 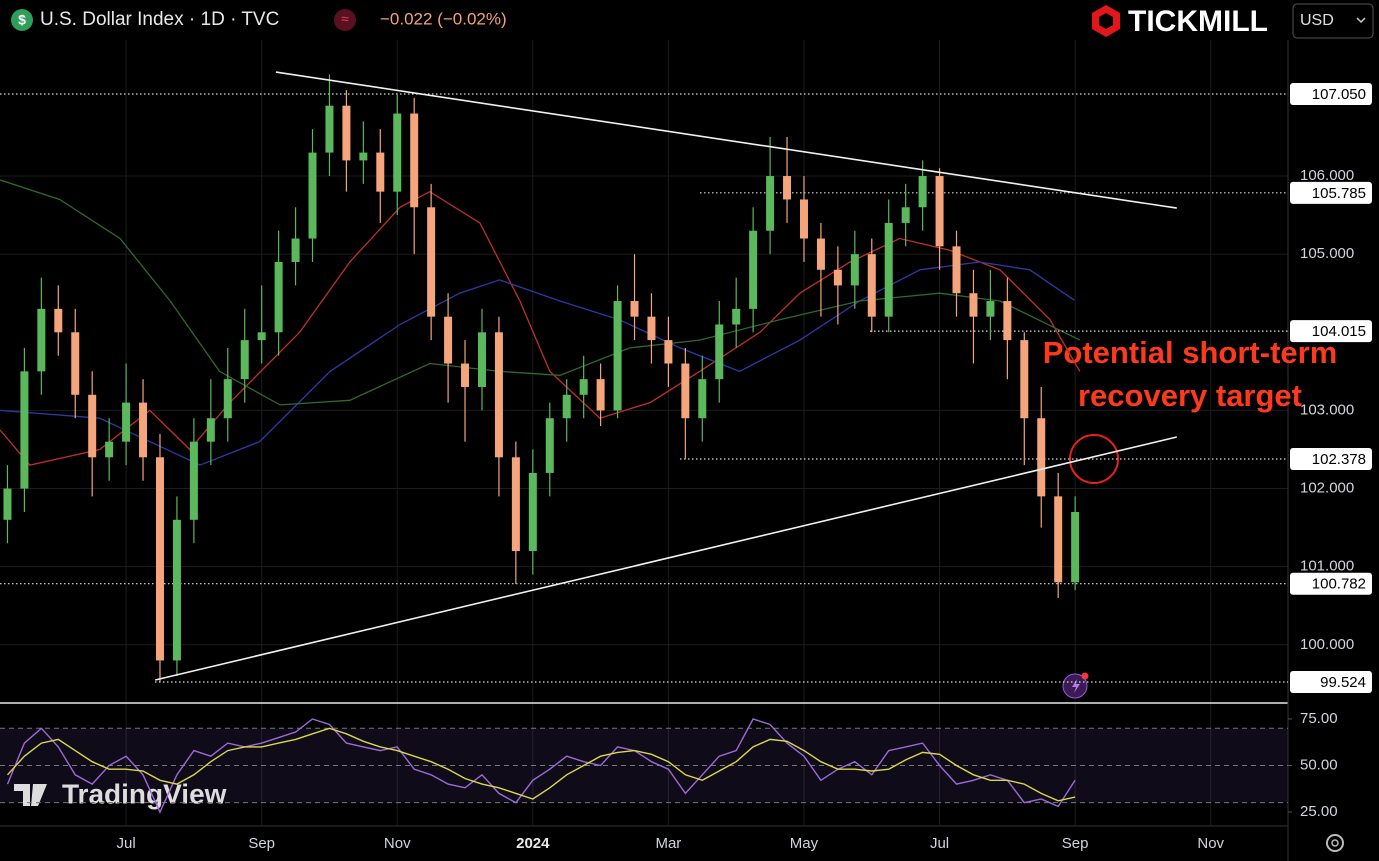 What do you see at coordinates (1210, 843) in the screenshot?
I see `x-tick-label: Nov` at bounding box center [1210, 843].